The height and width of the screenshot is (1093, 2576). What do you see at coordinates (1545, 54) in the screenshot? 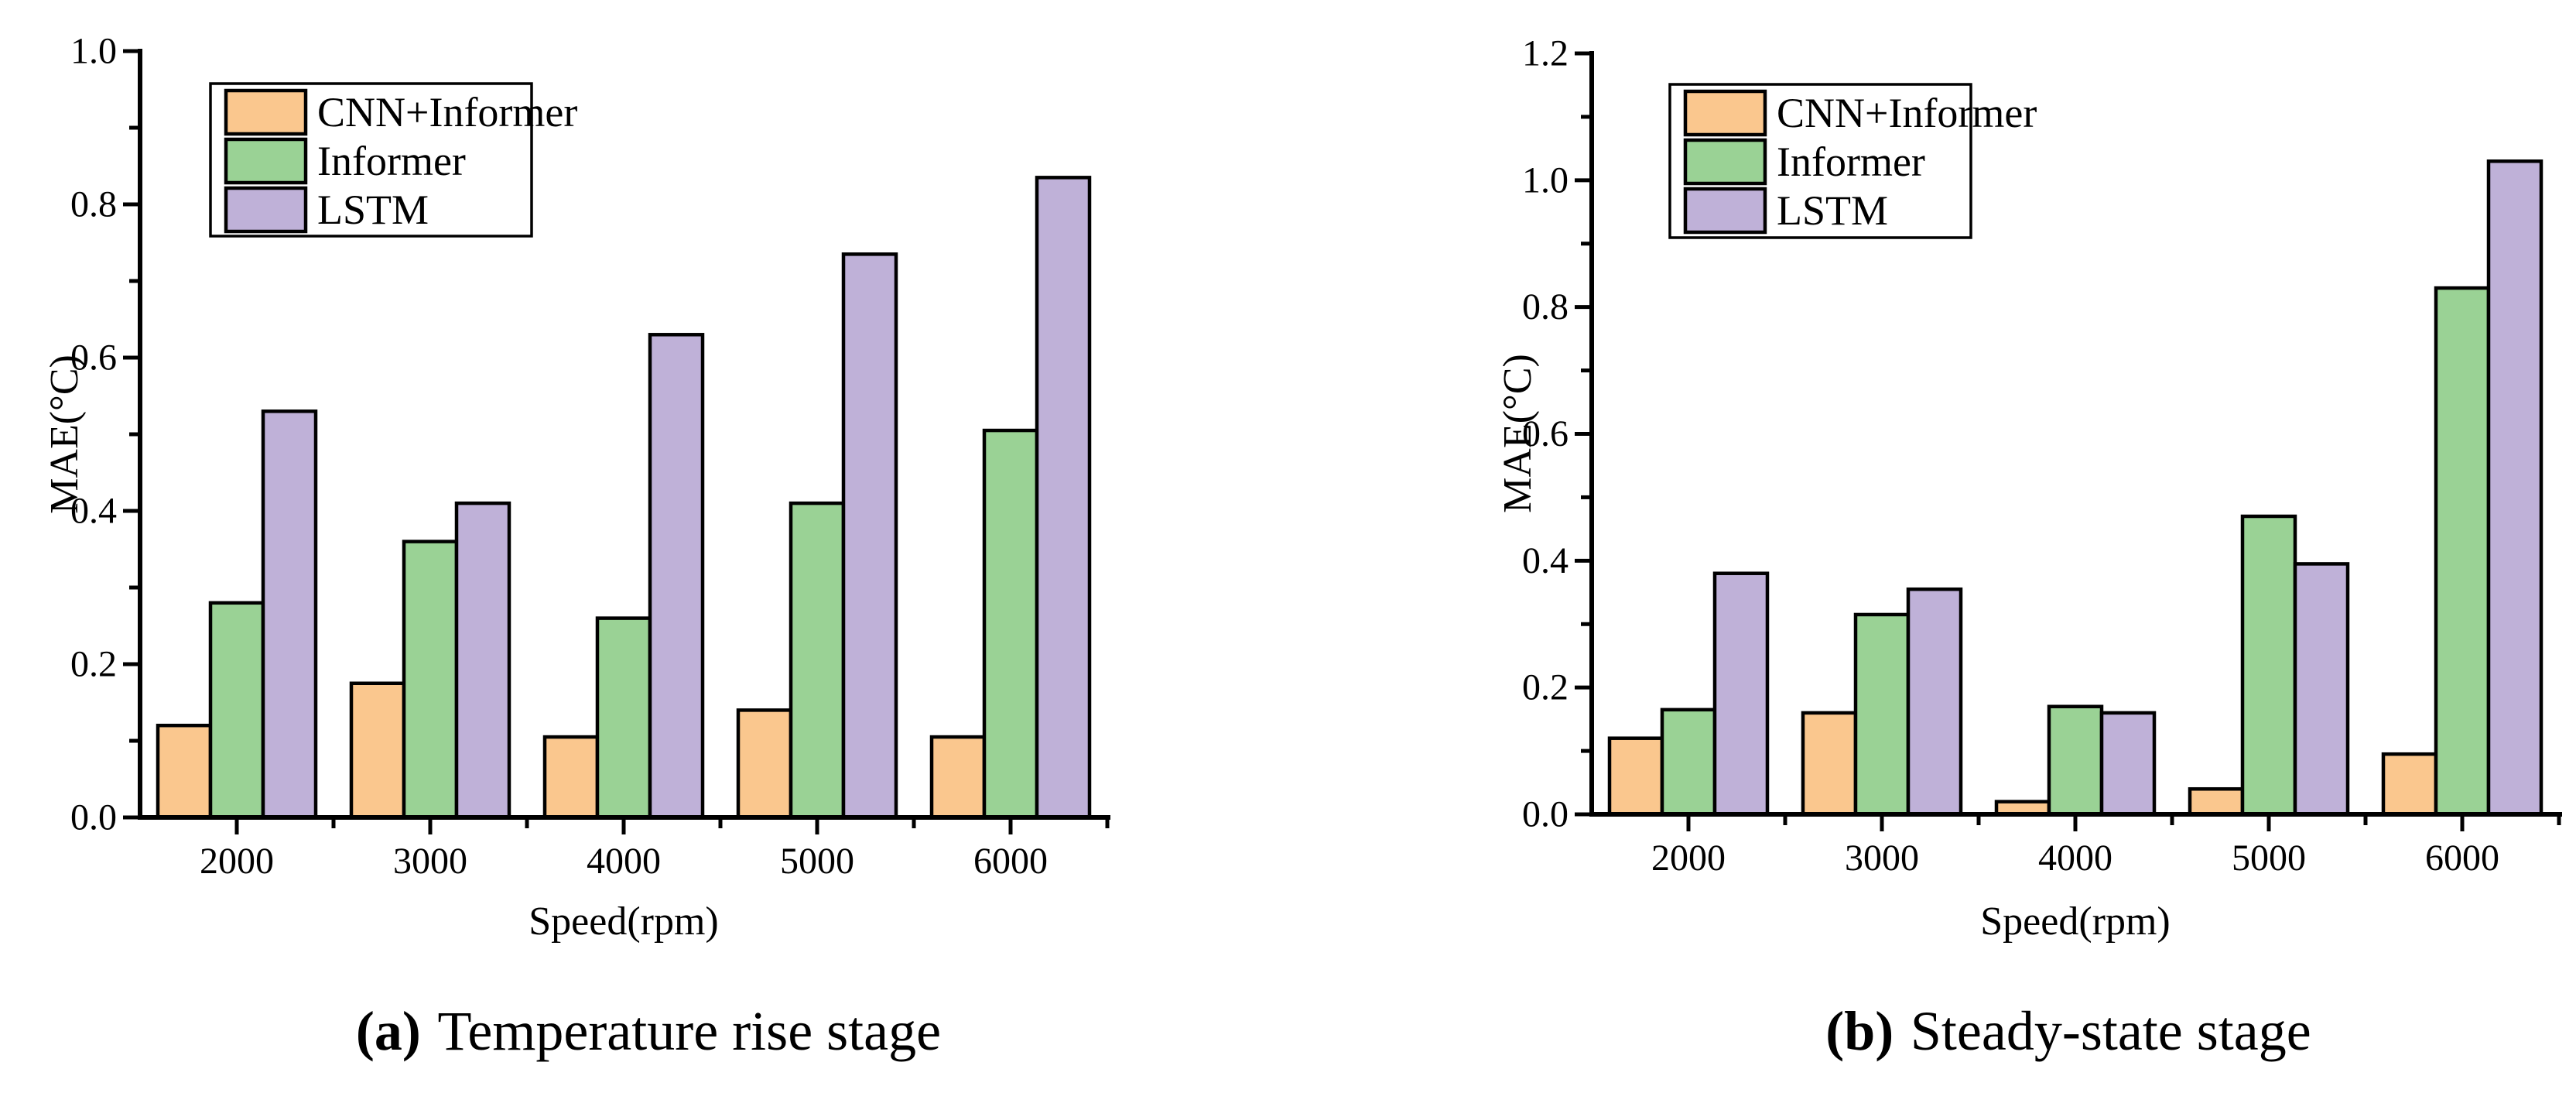
I see `y-tick-label-b: 1.2` at bounding box center [1545, 54].